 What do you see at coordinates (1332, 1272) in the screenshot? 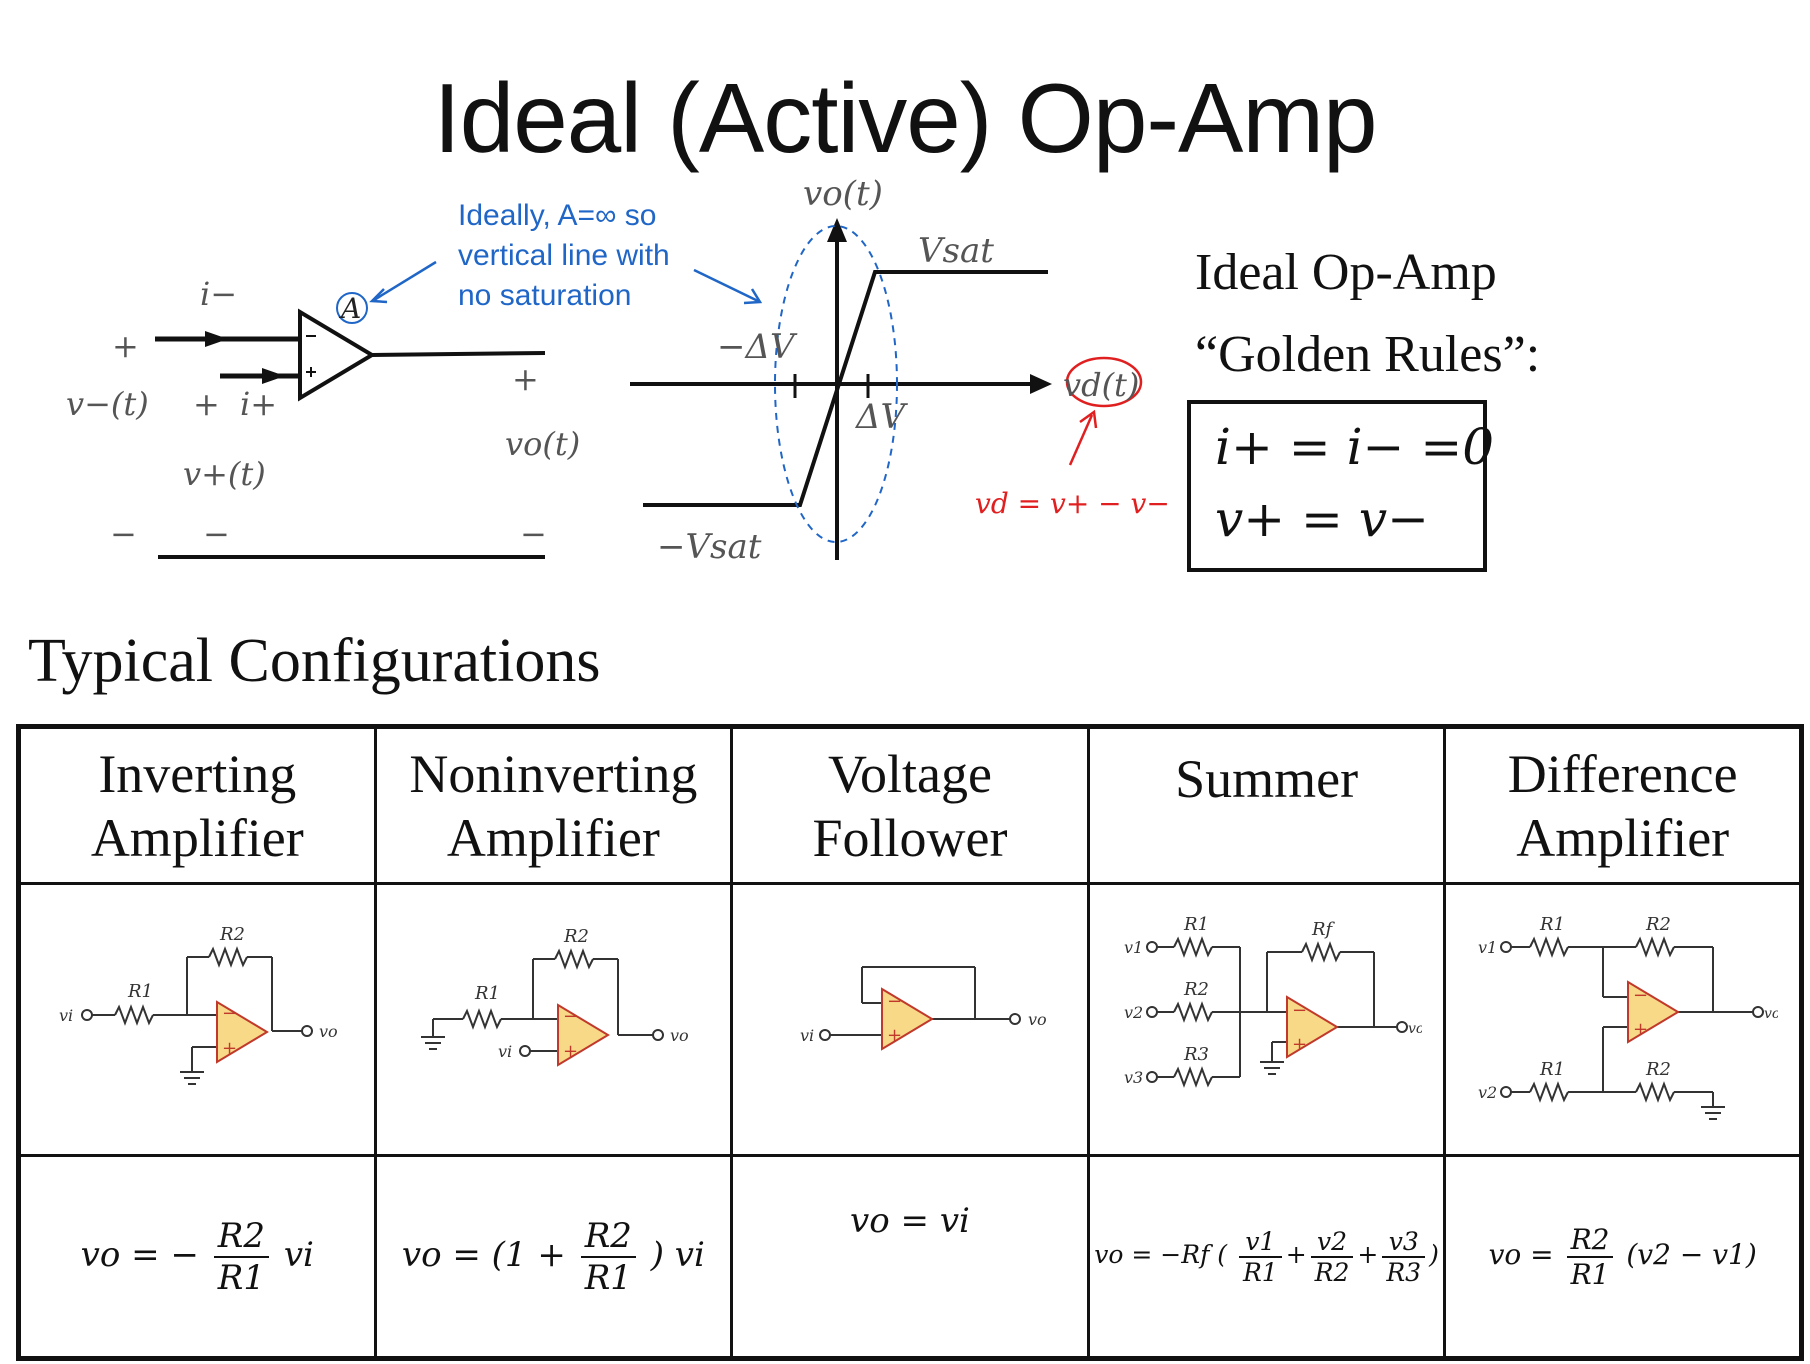
I see `fraction-denominator: R2` at bounding box center [1332, 1272].